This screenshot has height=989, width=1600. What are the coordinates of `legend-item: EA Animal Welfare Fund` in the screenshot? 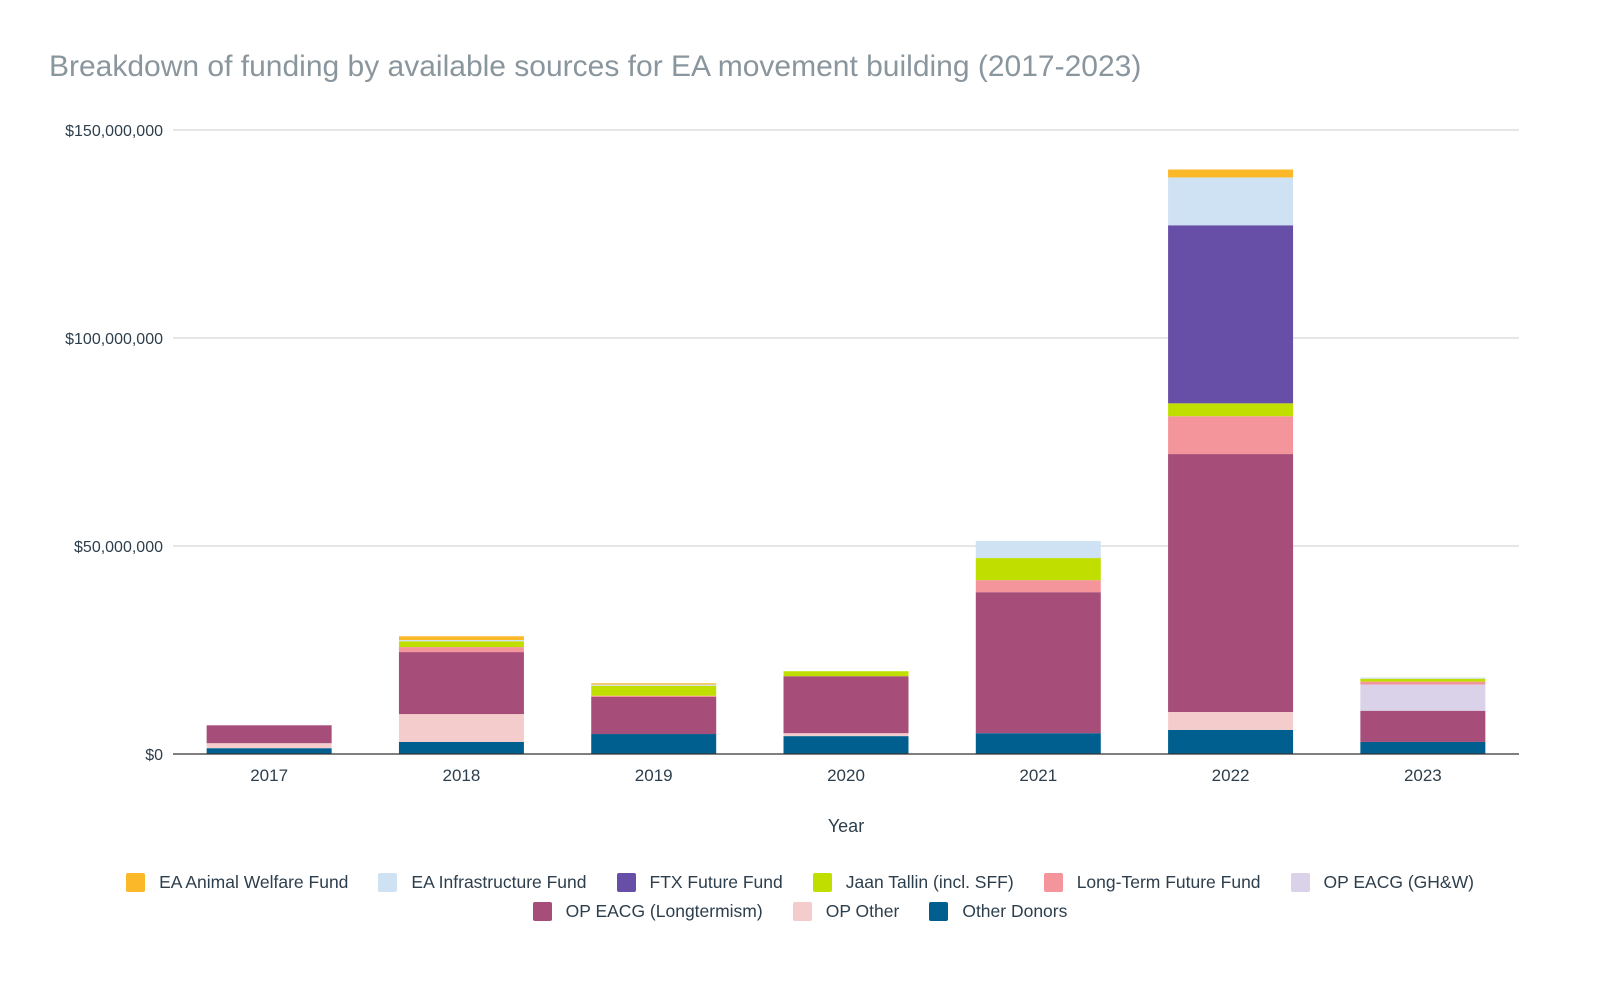 It's located at (237, 882).